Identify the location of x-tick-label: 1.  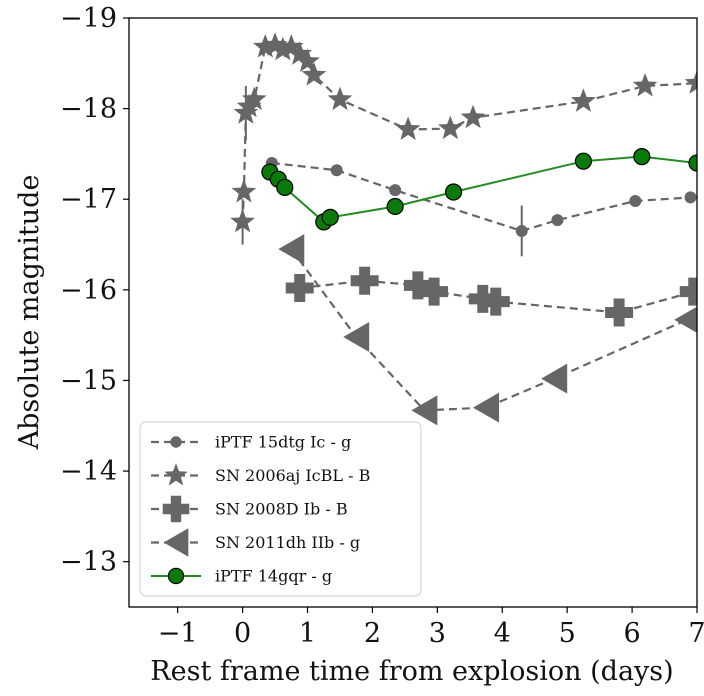
(307, 633).